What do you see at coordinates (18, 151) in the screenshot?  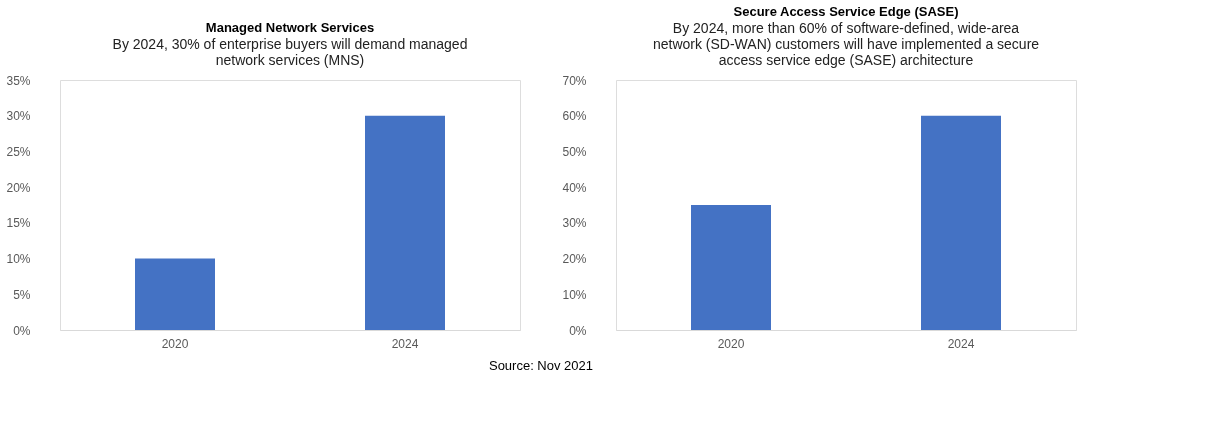 I see `y-tick-label: 25%` at bounding box center [18, 151].